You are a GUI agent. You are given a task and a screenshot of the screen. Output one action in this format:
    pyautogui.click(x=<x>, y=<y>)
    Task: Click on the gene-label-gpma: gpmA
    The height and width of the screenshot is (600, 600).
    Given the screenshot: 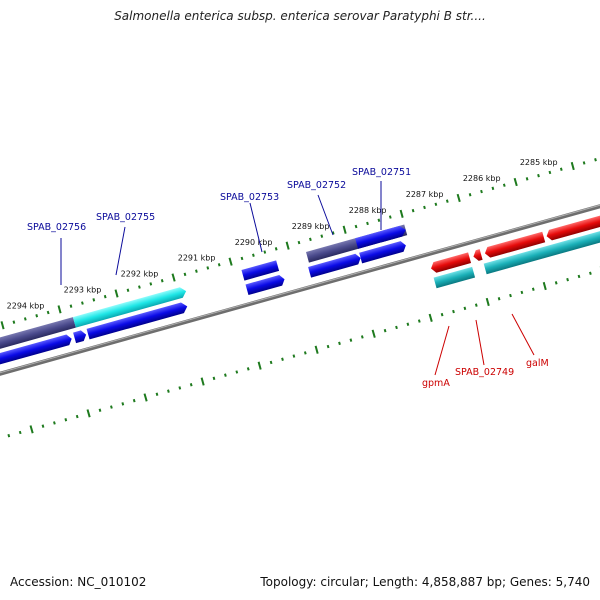 What is the action you would take?
    pyautogui.click(x=436, y=383)
    